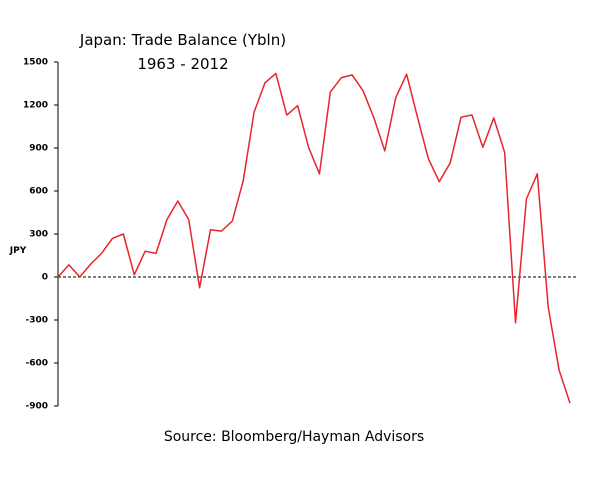  What do you see at coordinates (45, 278) in the screenshot?
I see `y-tick-label: 0` at bounding box center [45, 278].